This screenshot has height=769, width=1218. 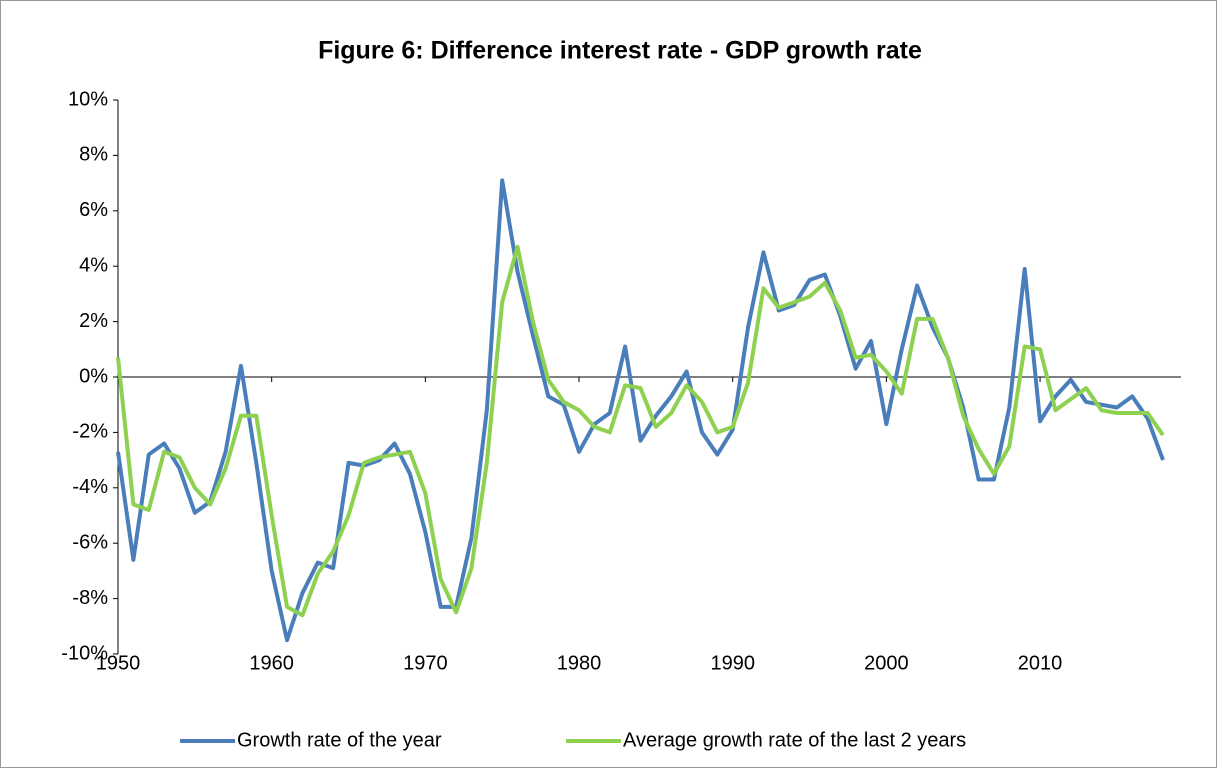 What do you see at coordinates (271, 663) in the screenshot?
I see `x-tick-label: 1960` at bounding box center [271, 663].